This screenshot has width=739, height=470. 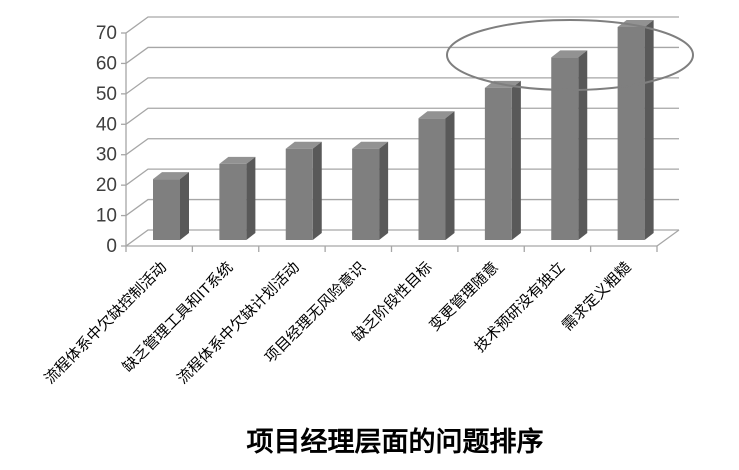 I want to click on category-label: 流程体系中欠缺控制活动, so click(x=105, y=323).